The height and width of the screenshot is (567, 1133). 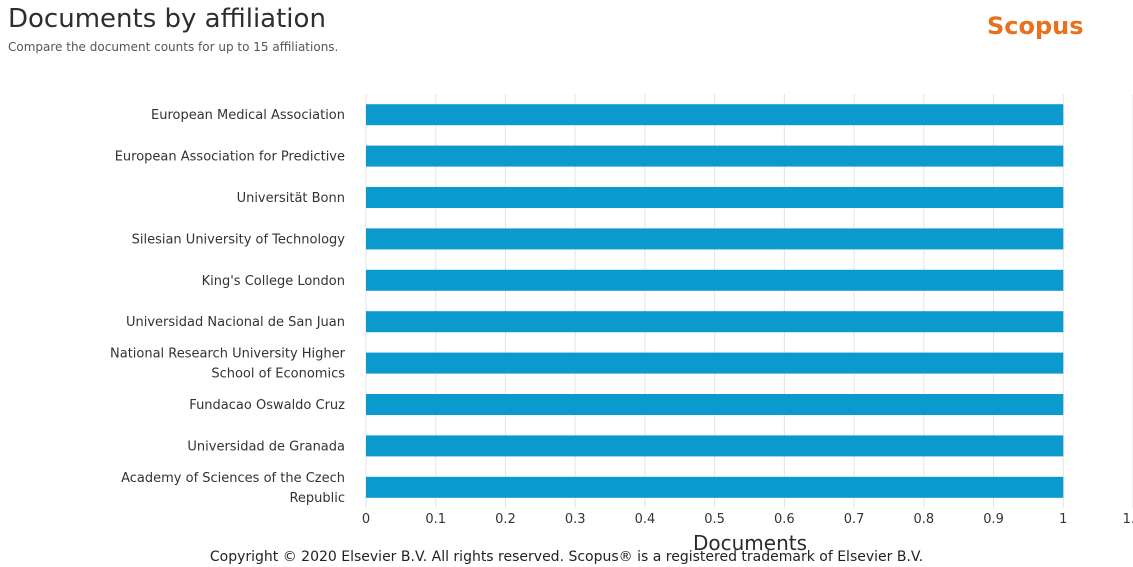 What do you see at coordinates (278, 374) in the screenshot?
I see `category-label: School of Economics` at bounding box center [278, 374].